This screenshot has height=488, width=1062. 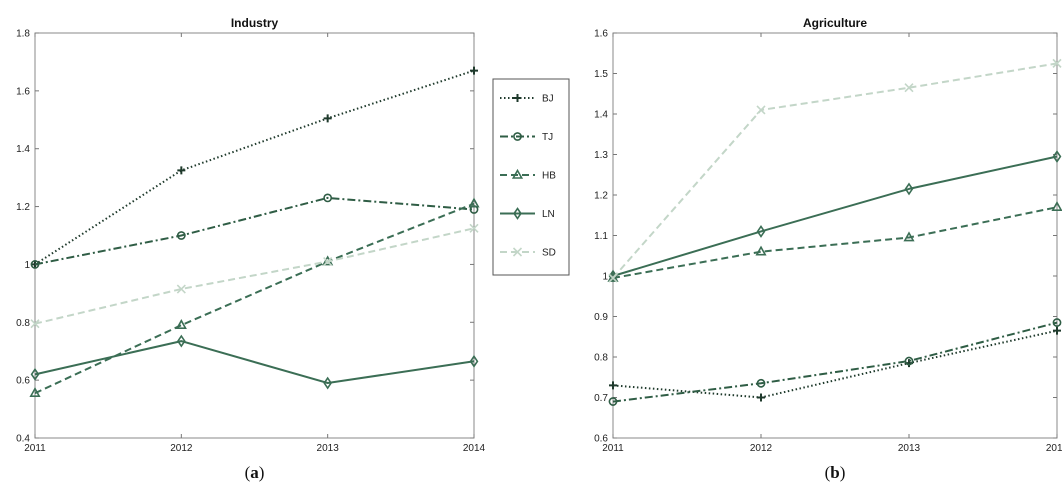 What do you see at coordinates (255, 472) in the screenshot?
I see `panel-label-a: (a)` at bounding box center [255, 472].